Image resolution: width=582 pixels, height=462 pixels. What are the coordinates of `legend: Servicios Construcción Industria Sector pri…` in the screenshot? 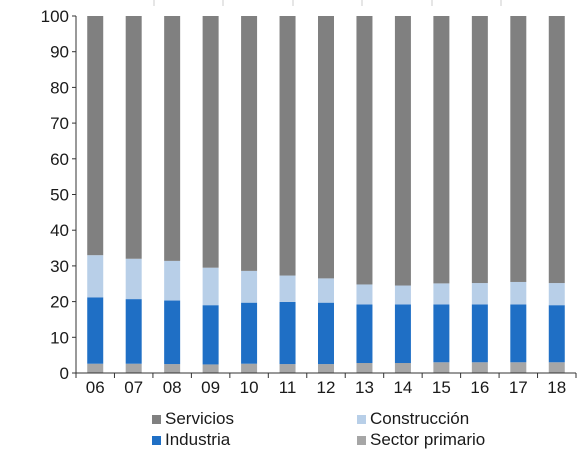 It's located at (318, 429).